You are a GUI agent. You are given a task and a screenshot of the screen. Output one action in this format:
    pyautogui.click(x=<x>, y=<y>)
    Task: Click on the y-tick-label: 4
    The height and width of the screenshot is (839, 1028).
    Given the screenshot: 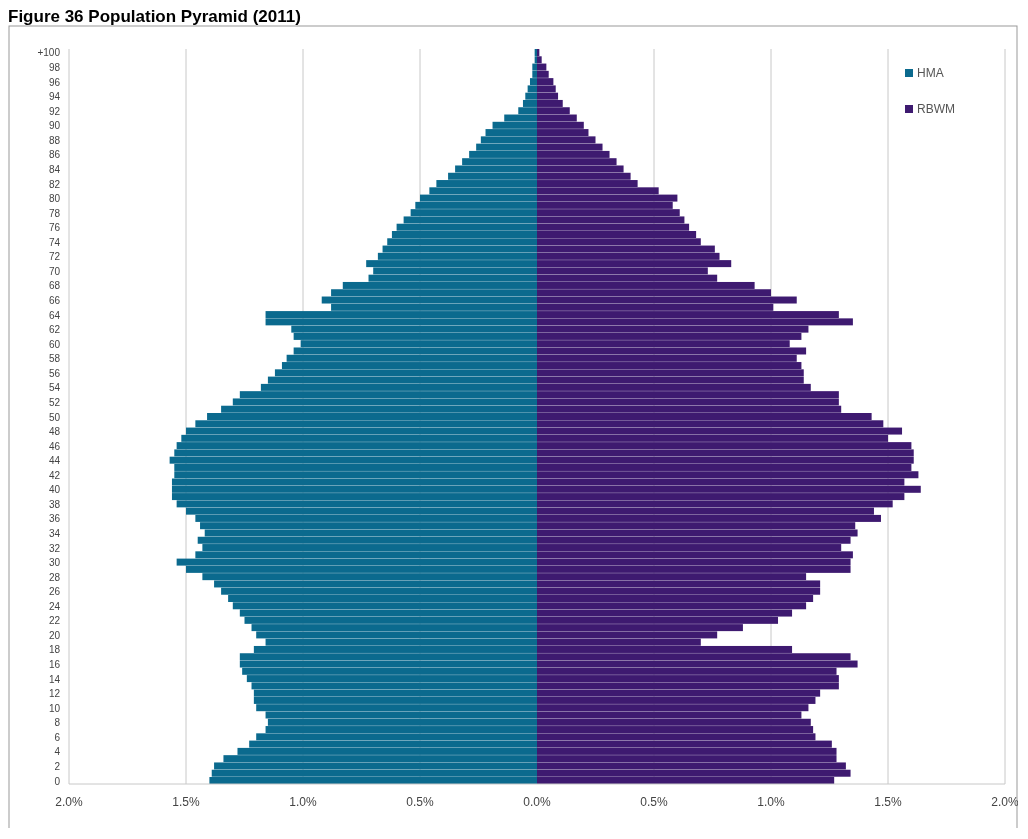 What is the action you would take?
    pyautogui.click(x=57, y=752)
    